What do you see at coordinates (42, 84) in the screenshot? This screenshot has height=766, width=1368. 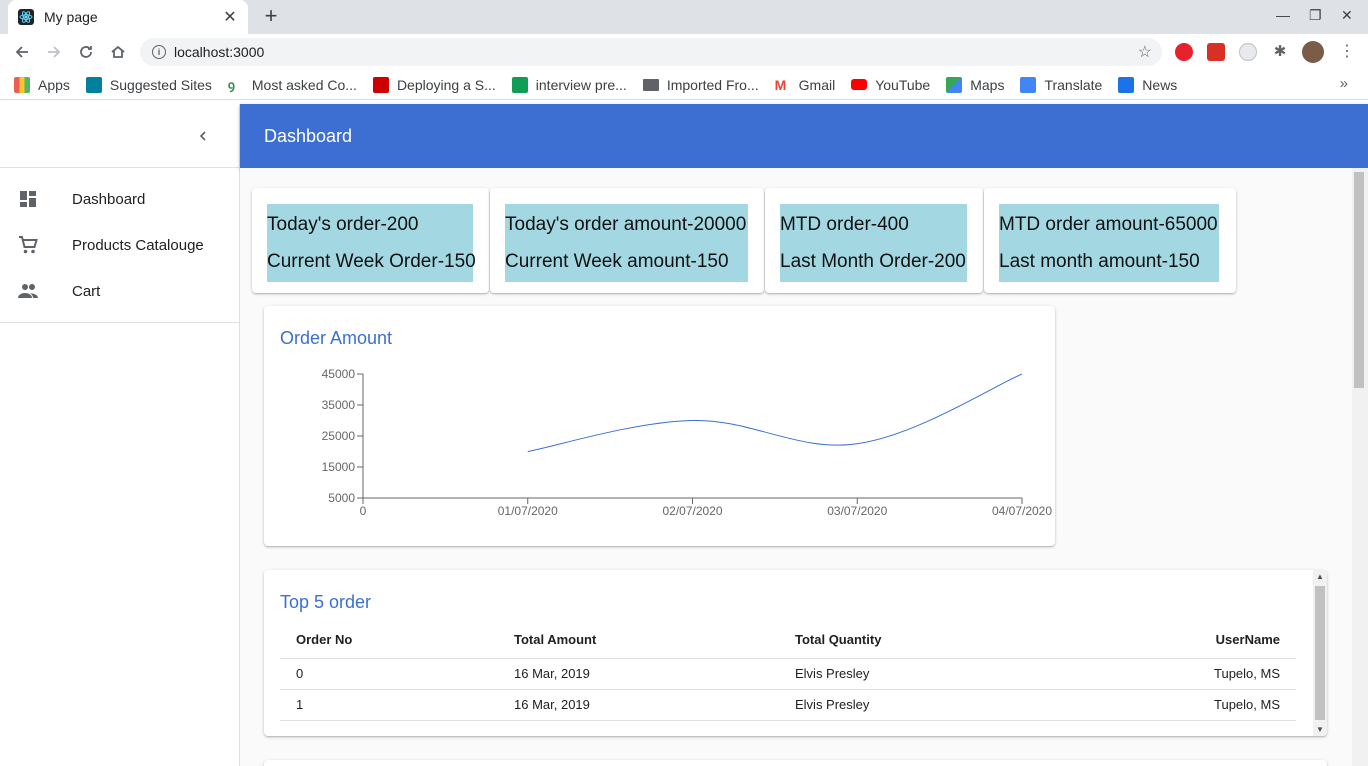 I see `bookmark-apps: Apps` at bounding box center [42, 84].